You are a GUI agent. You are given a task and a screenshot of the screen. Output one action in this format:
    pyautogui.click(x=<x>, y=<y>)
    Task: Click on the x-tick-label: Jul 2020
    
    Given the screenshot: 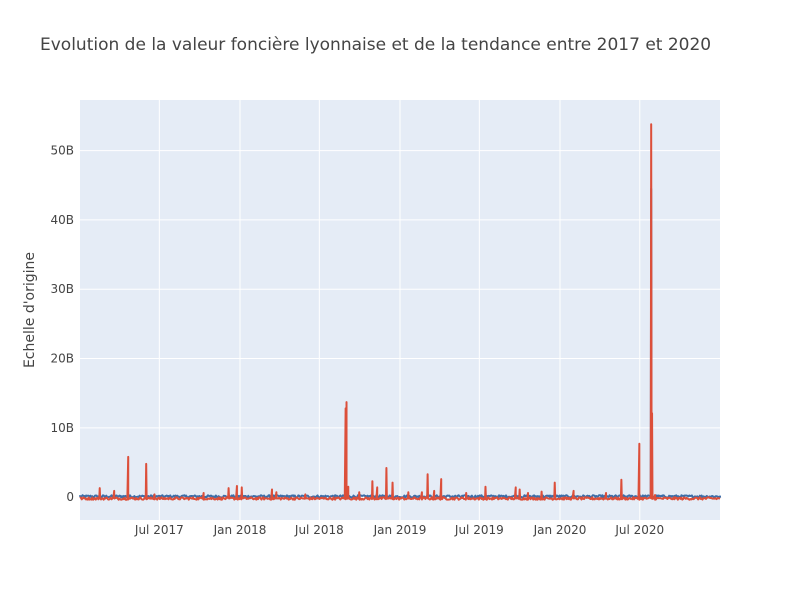 What is the action you would take?
    pyautogui.click(x=639, y=530)
    